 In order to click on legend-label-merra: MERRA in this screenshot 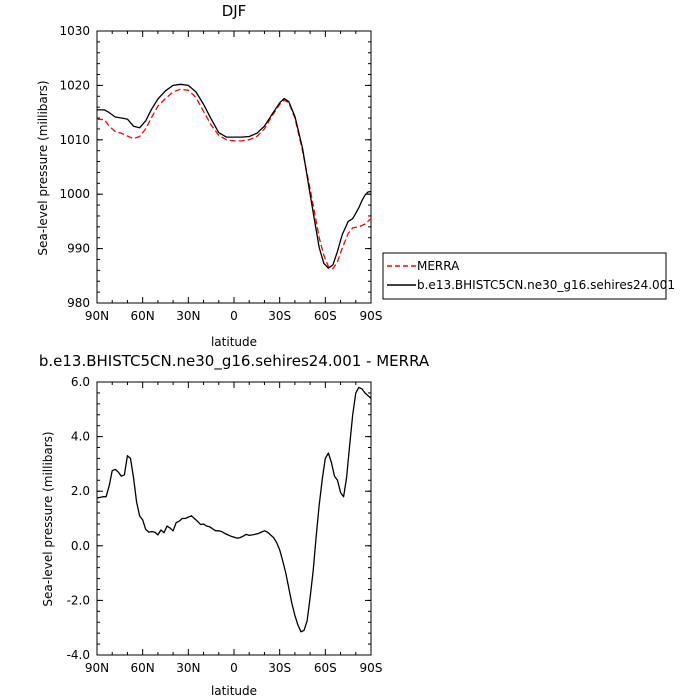, I will do `click(438, 266)`.